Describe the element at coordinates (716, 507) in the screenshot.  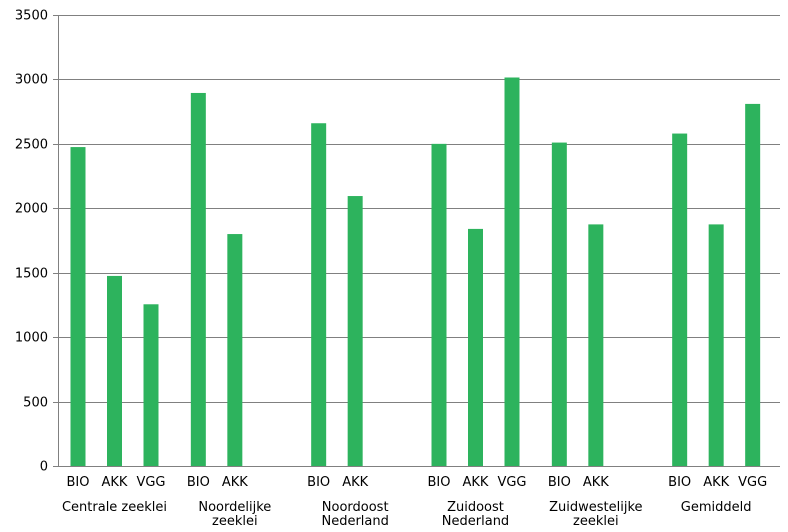
I see `group-label: Gemiddeld` at that location.